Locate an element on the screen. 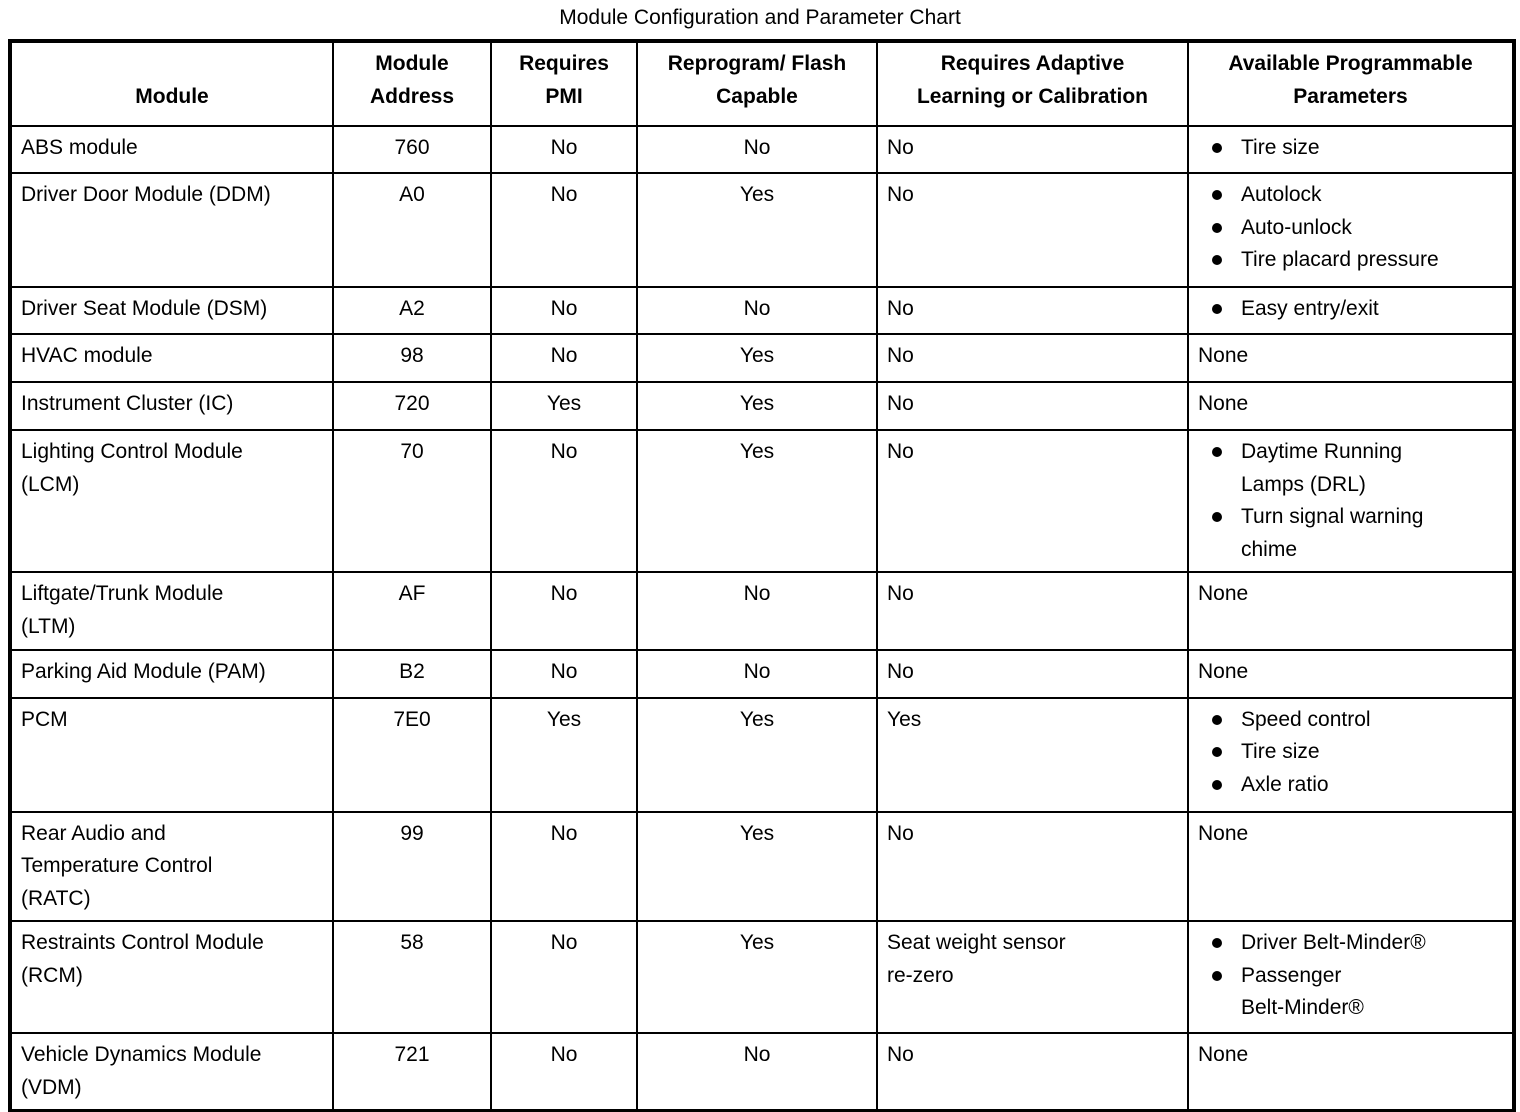 The width and height of the screenshot is (1520, 1112). cell-parameters: Tire size is located at coordinates (1351, 150).